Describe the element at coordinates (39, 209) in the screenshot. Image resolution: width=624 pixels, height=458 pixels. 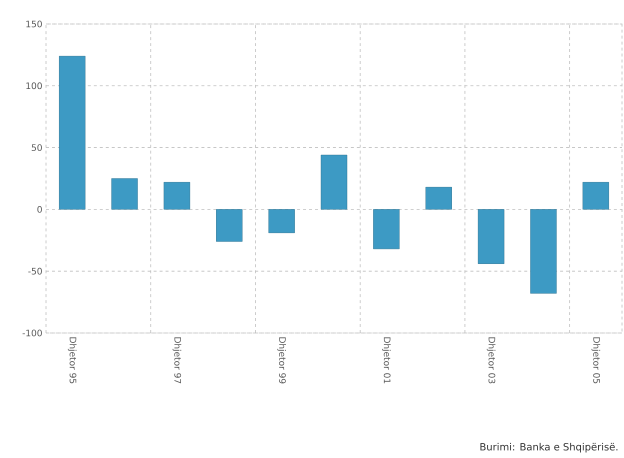
I see `y-tick-label: 0` at that location.